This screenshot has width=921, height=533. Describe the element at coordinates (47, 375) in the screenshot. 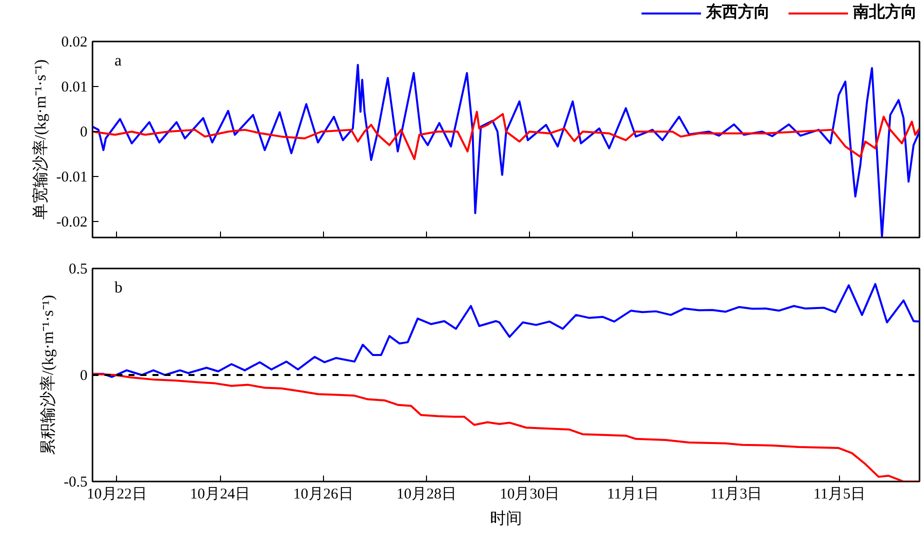

I see `y-axis-title: 累积输沙率/(kg·m⁻¹·s⁻¹)` at that location.